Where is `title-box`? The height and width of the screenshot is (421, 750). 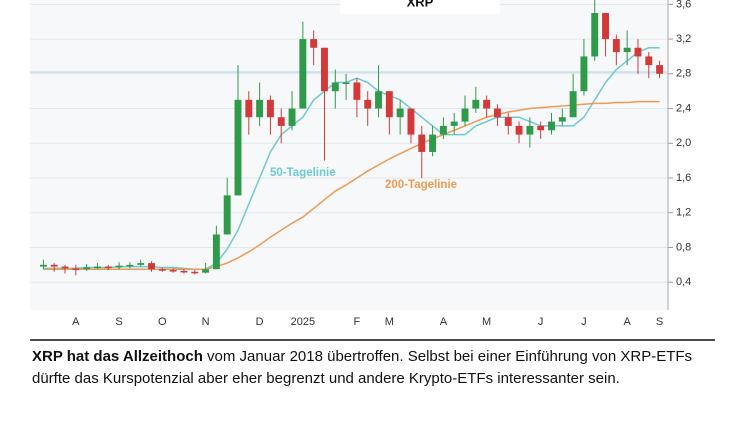
title-box is located at coordinates (420, 7).